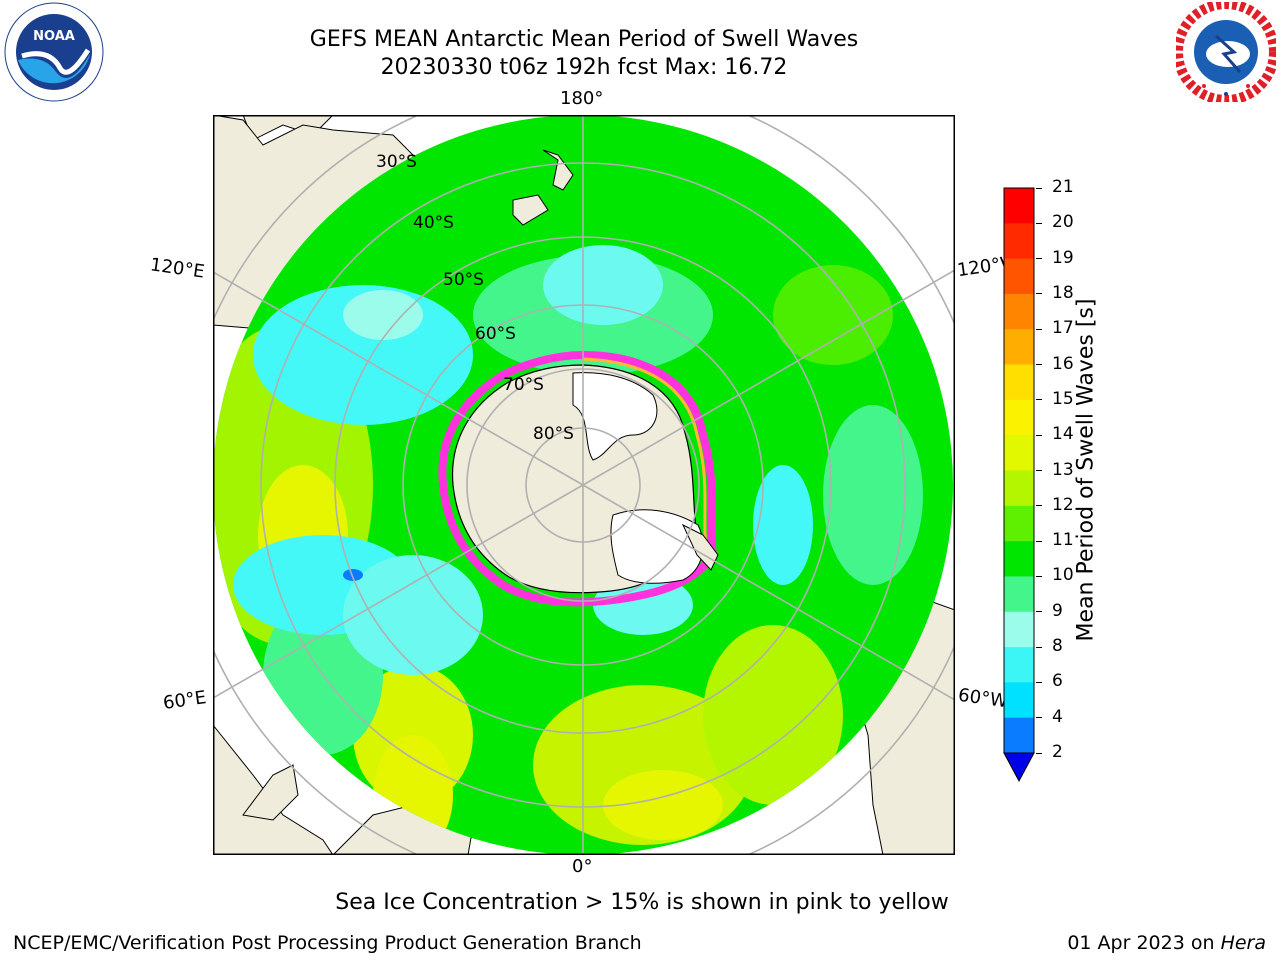 Image resolution: width=1280 pixels, height=960 pixels. What do you see at coordinates (1063, 504) in the screenshot?
I see `colorbar-tick-label: 12` at bounding box center [1063, 504].